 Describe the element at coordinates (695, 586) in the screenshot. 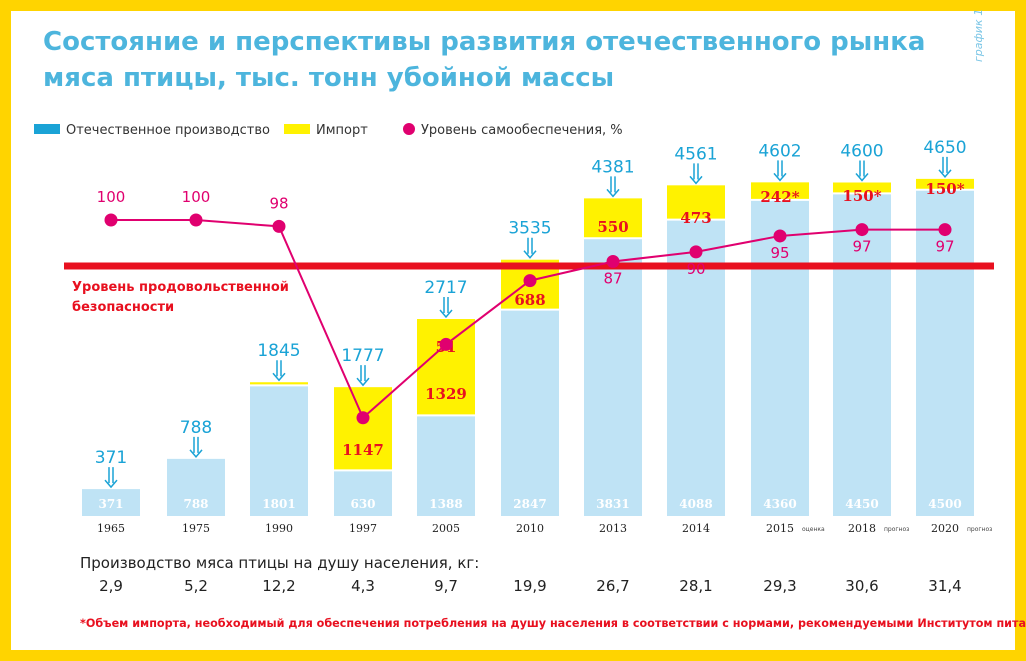

I see `per-capita-value: 28,1` at that location.